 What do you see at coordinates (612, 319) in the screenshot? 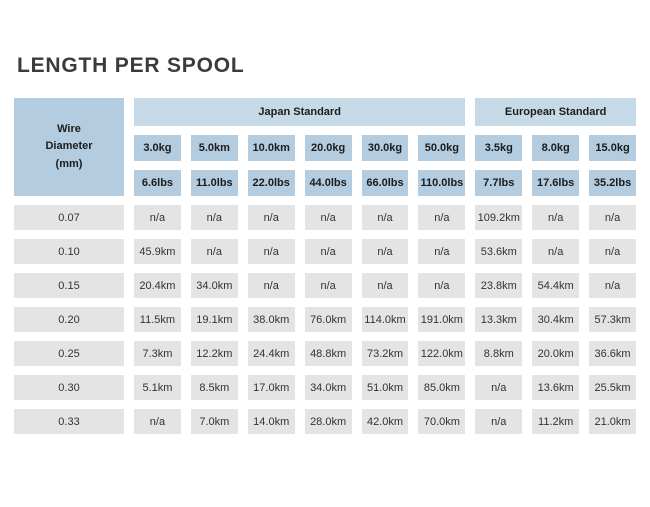
I see `value-cell: 57.3km` at bounding box center [612, 319].